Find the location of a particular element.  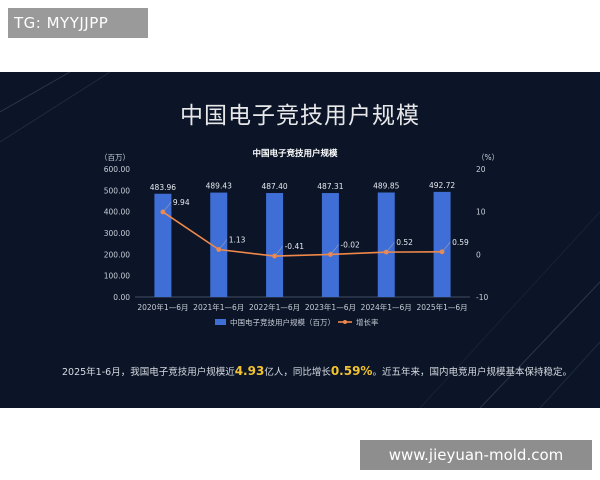

growth-value-label: 1.13 is located at coordinates (237, 240).